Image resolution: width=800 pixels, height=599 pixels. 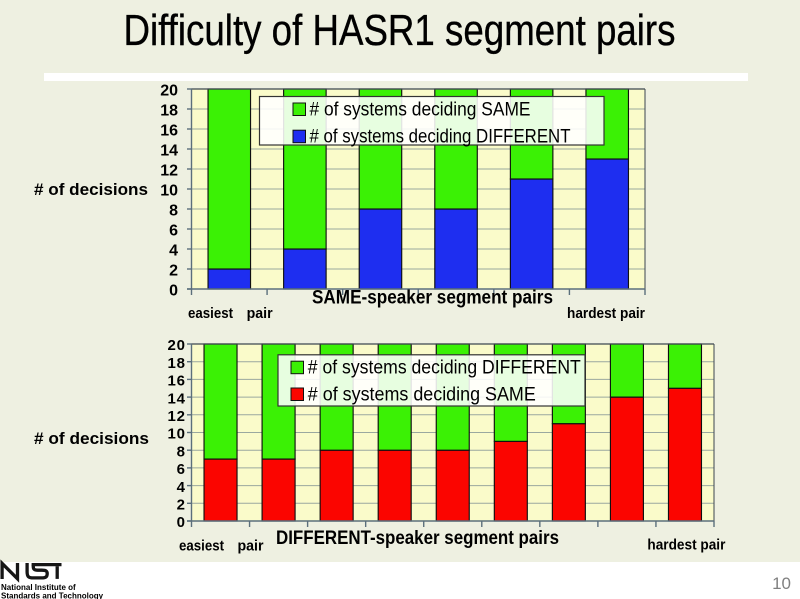 I want to click on svg-text: Standards and Technology, so click(x=52, y=595).